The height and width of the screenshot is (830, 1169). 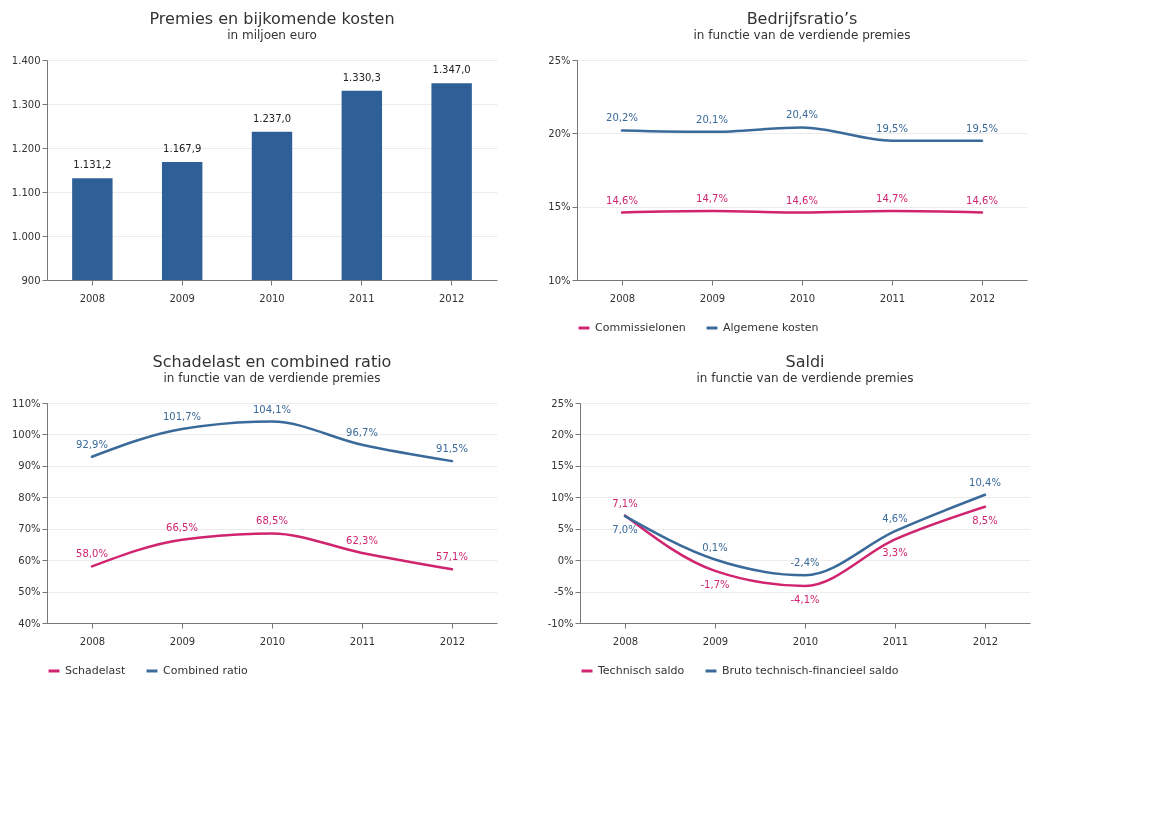 What do you see at coordinates (182, 149) in the screenshot?
I see `data-label: 1.167,9` at bounding box center [182, 149].